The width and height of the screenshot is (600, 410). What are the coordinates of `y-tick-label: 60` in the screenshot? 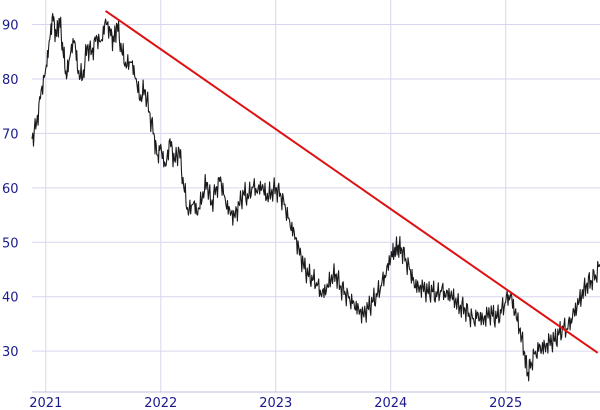 It's located at (10, 189).